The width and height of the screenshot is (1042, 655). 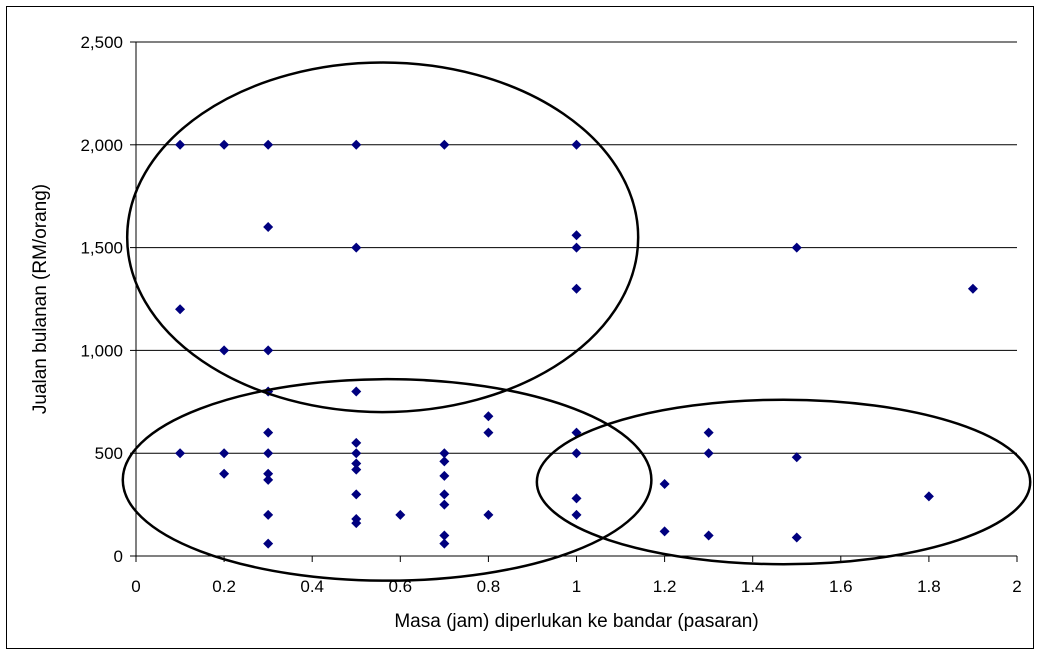 I want to click on y-tick-label: 500, so click(x=109, y=453).